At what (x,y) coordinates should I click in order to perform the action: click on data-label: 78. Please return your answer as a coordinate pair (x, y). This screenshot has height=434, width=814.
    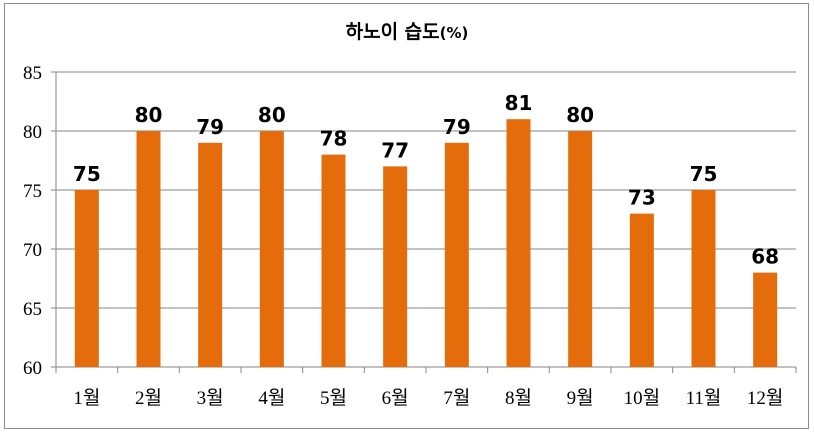
    Looking at the image, I should click on (334, 139).